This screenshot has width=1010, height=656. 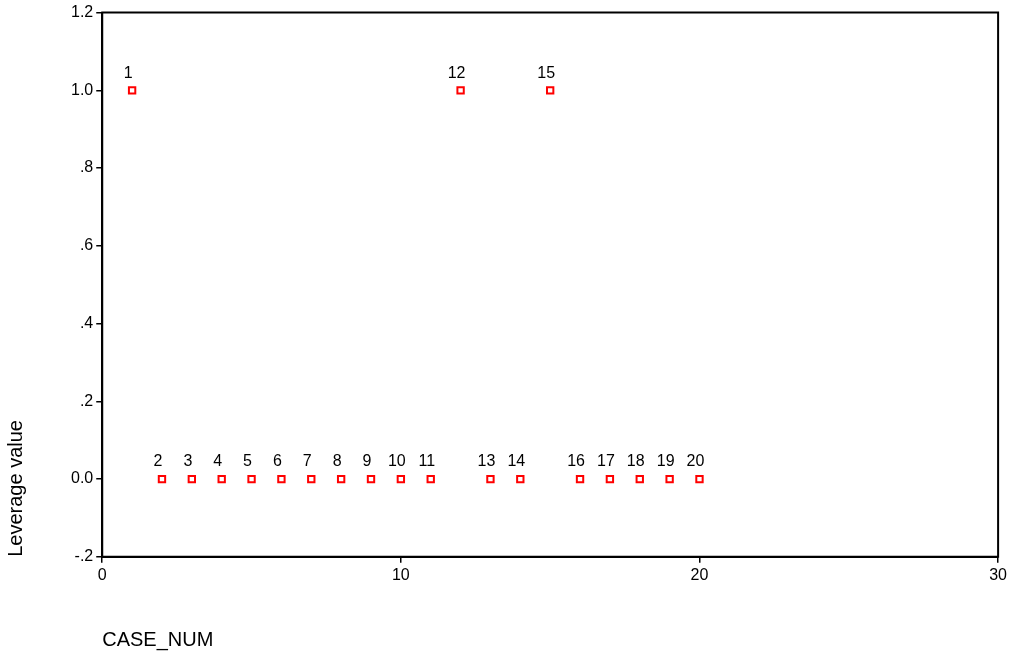 What do you see at coordinates (82, 89) in the screenshot?
I see `y-tick-label: 1.0` at bounding box center [82, 89].